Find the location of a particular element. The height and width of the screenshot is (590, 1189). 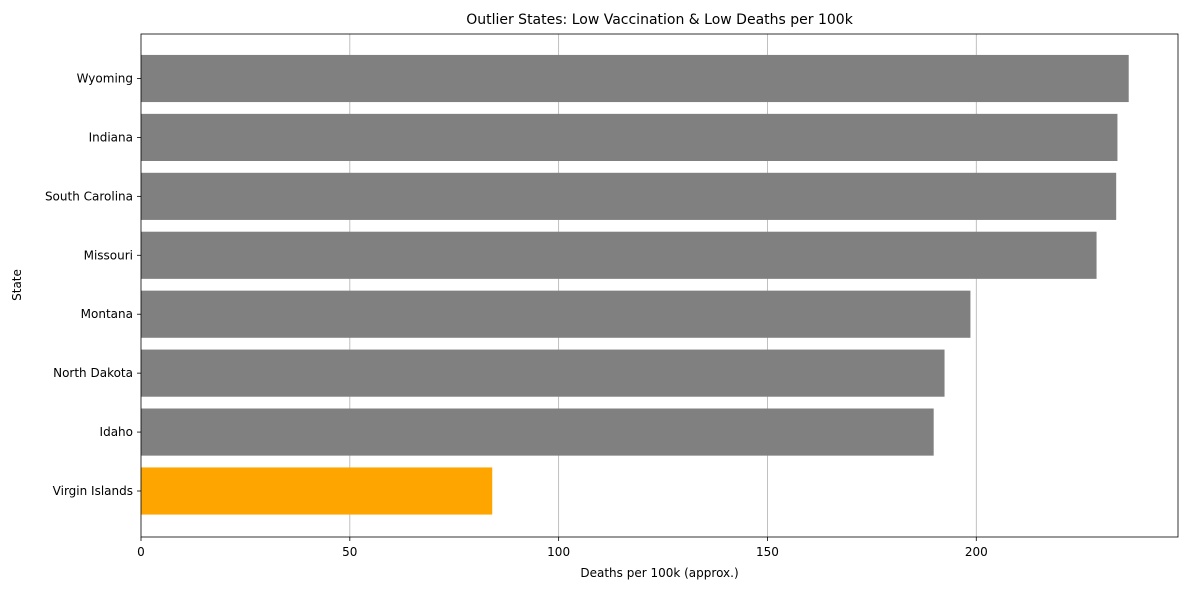

y-axis-label: State is located at coordinates (17, 285).